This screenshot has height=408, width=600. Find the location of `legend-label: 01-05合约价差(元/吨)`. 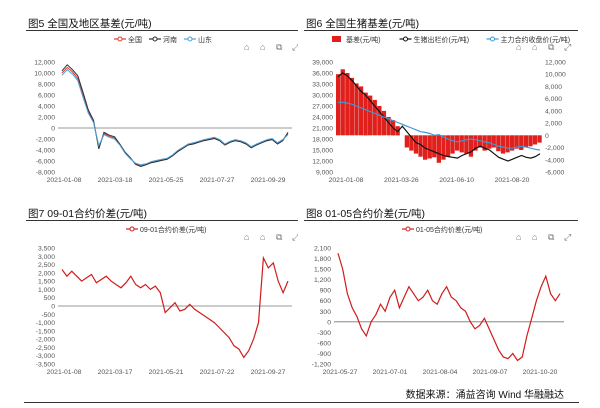

legend-label: 01-05合约价差(元/吨) is located at coordinates (449, 229).